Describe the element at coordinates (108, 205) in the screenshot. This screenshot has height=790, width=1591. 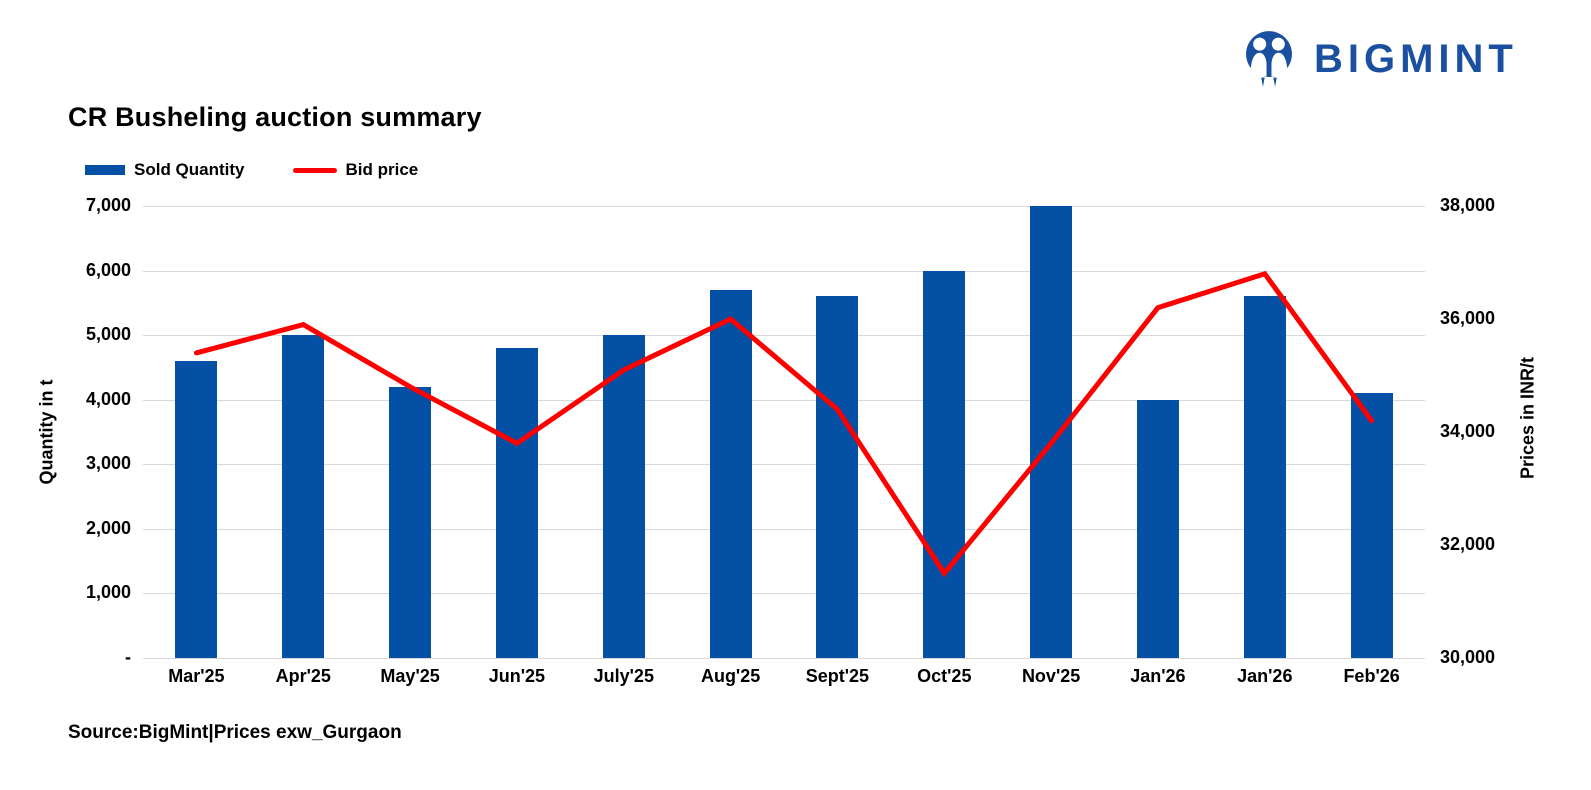
I see `y-tick-label: 7,000` at that location.